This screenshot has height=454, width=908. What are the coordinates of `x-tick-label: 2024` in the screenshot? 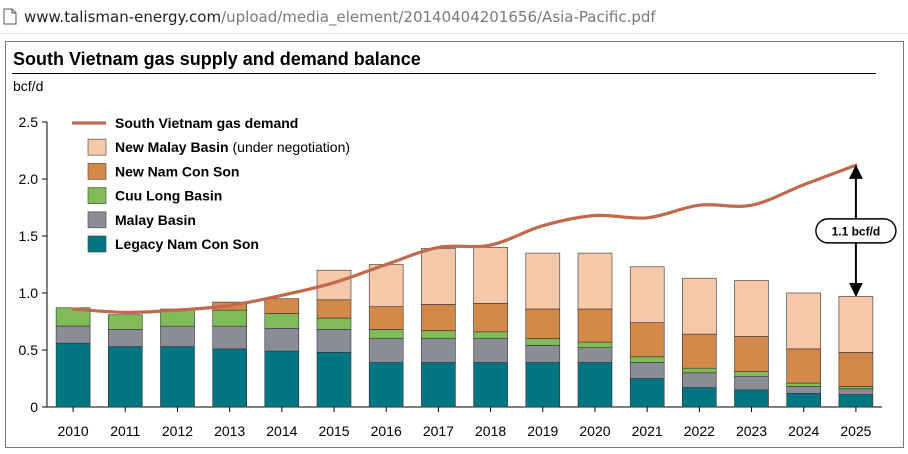 It's located at (803, 431).